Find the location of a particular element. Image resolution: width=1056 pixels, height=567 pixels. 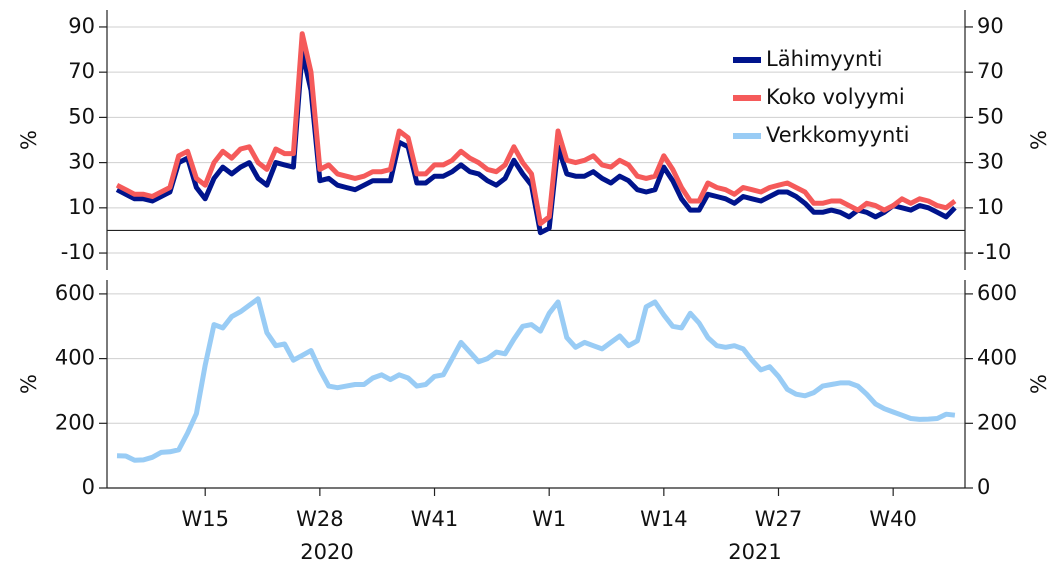

y2-tick-label: 50 is located at coordinates (990, 116).